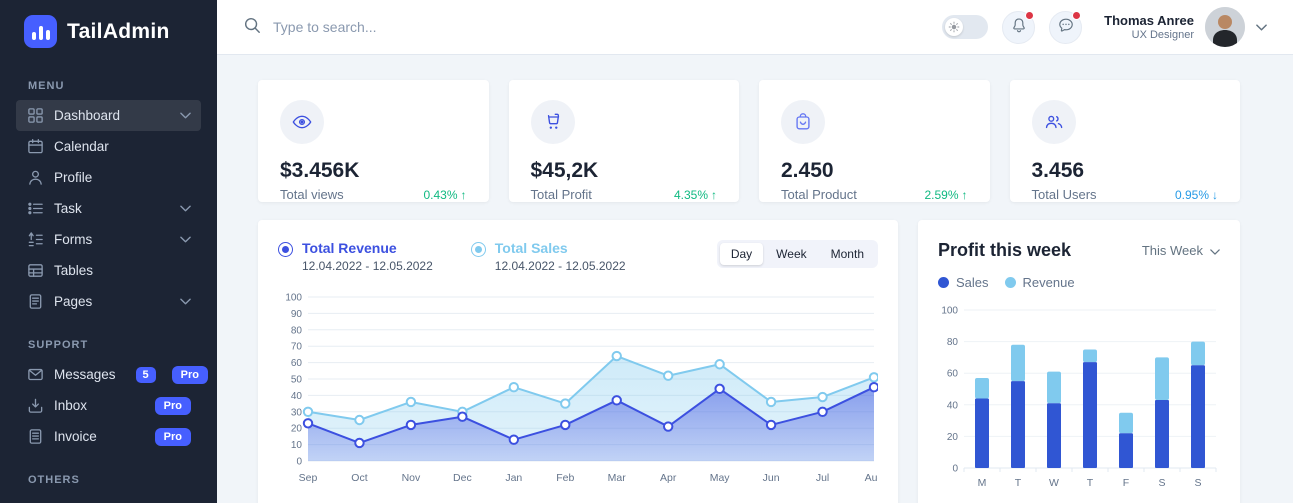 The height and width of the screenshot is (503, 1293). Describe the element at coordinates (564, 170) in the screenshot. I see `stat-value: $45,2K` at that location.